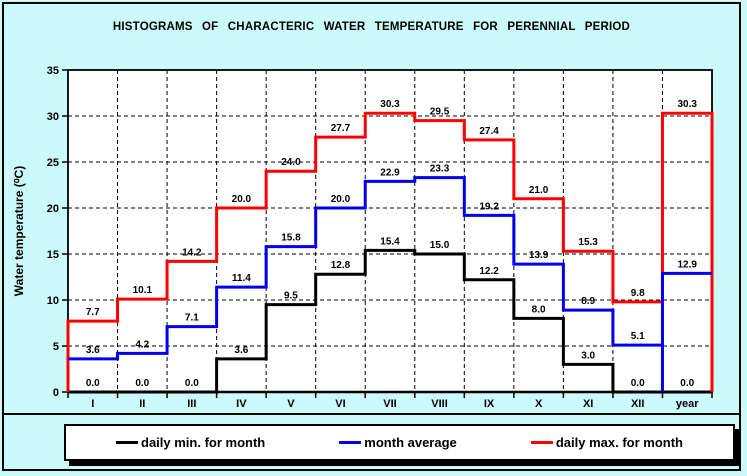 The image size is (747, 476). I want to click on data-label-min: 3.0, so click(588, 355).